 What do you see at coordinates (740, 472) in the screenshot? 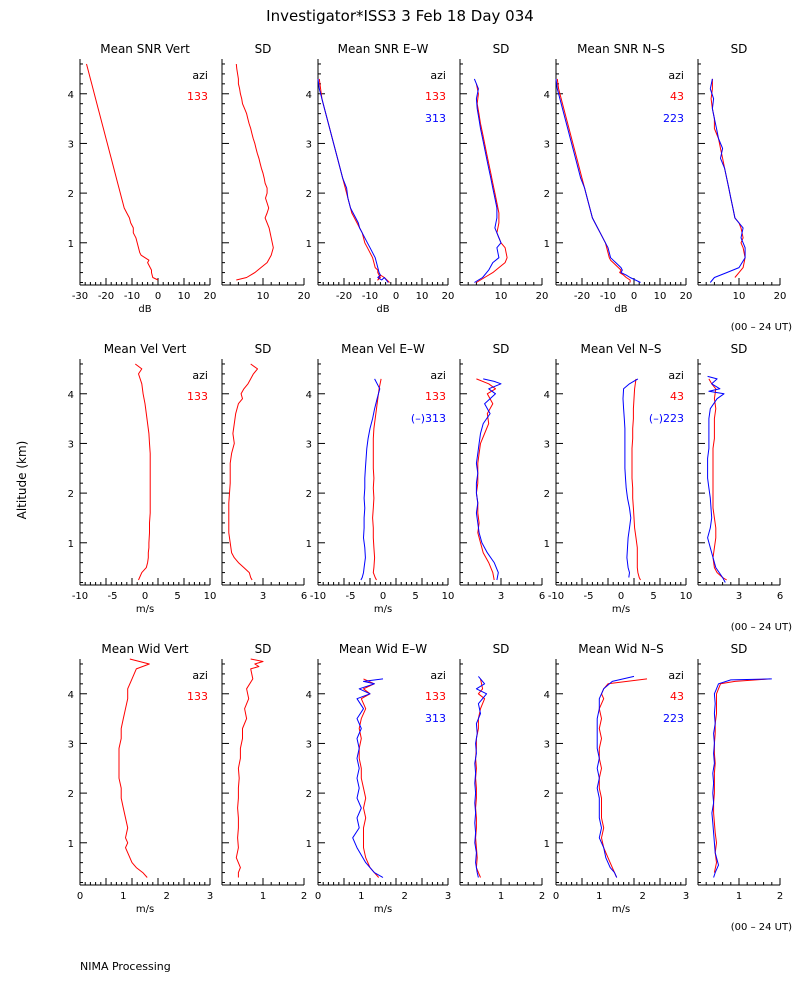
I see `panel-12: SD 3 6` at bounding box center [740, 472].